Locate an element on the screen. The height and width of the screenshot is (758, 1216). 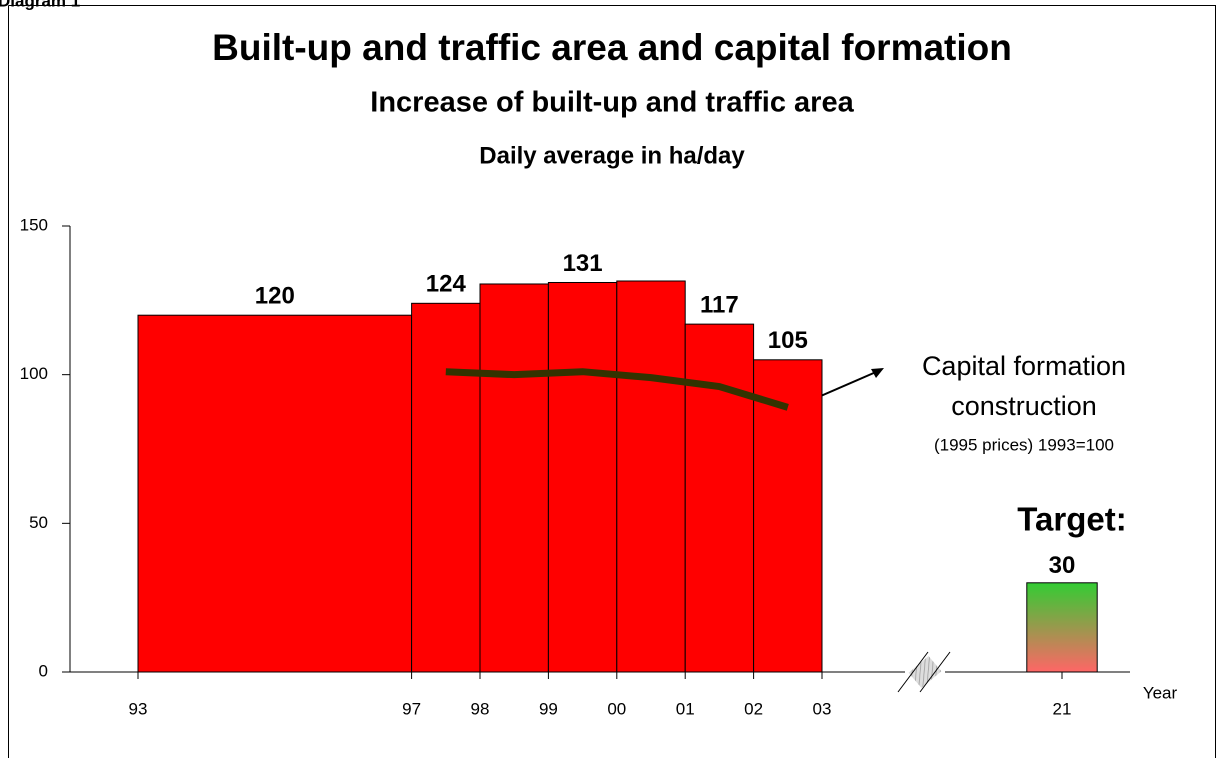
y-tick-label: 50 is located at coordinates (38, 522).